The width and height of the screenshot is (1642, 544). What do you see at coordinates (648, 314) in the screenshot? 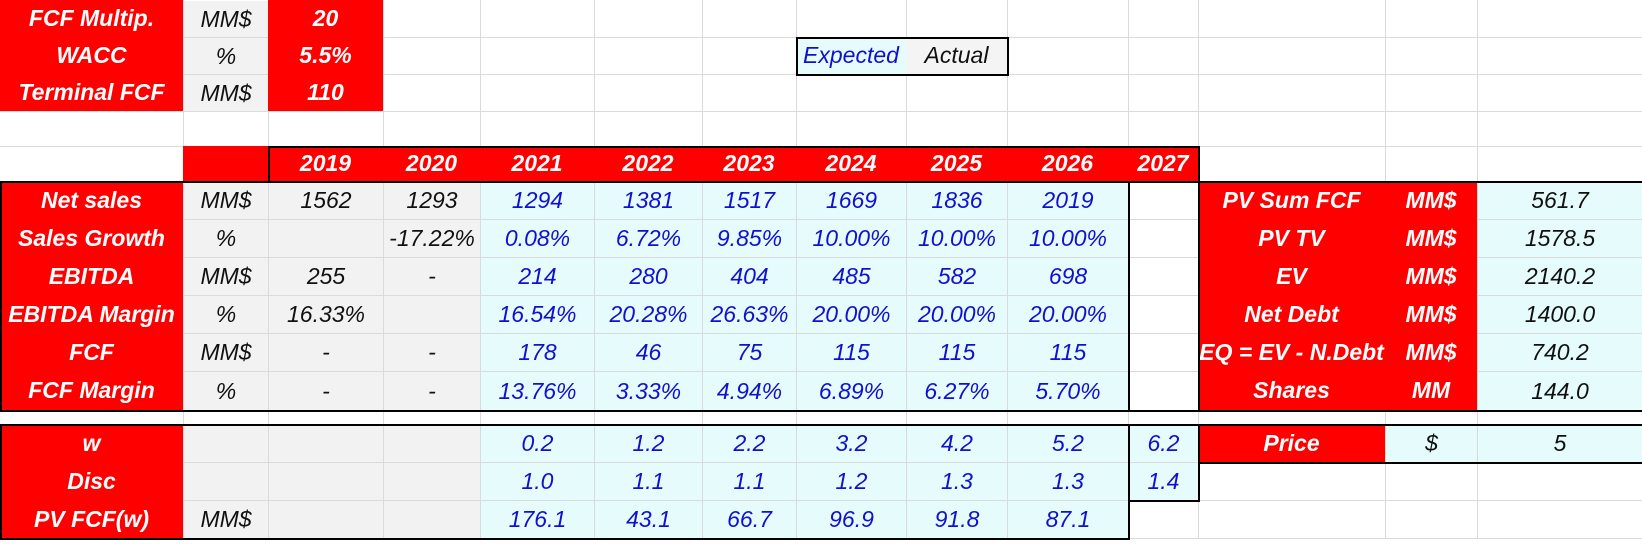
I see `expected-value: 20.28%` at bounding box center [648, 314].